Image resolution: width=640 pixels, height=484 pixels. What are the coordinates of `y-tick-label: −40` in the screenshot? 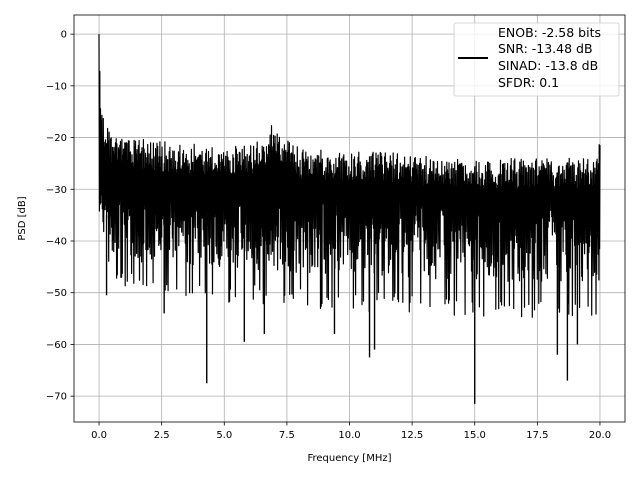 It's located at (56, 241).